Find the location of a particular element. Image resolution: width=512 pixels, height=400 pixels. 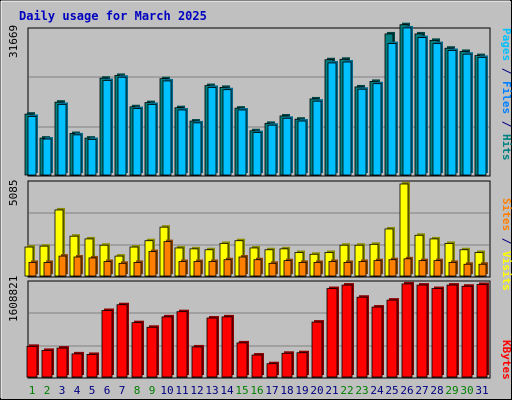

bottom-panel-legend: KBytes is located at coordinates (506, 360).